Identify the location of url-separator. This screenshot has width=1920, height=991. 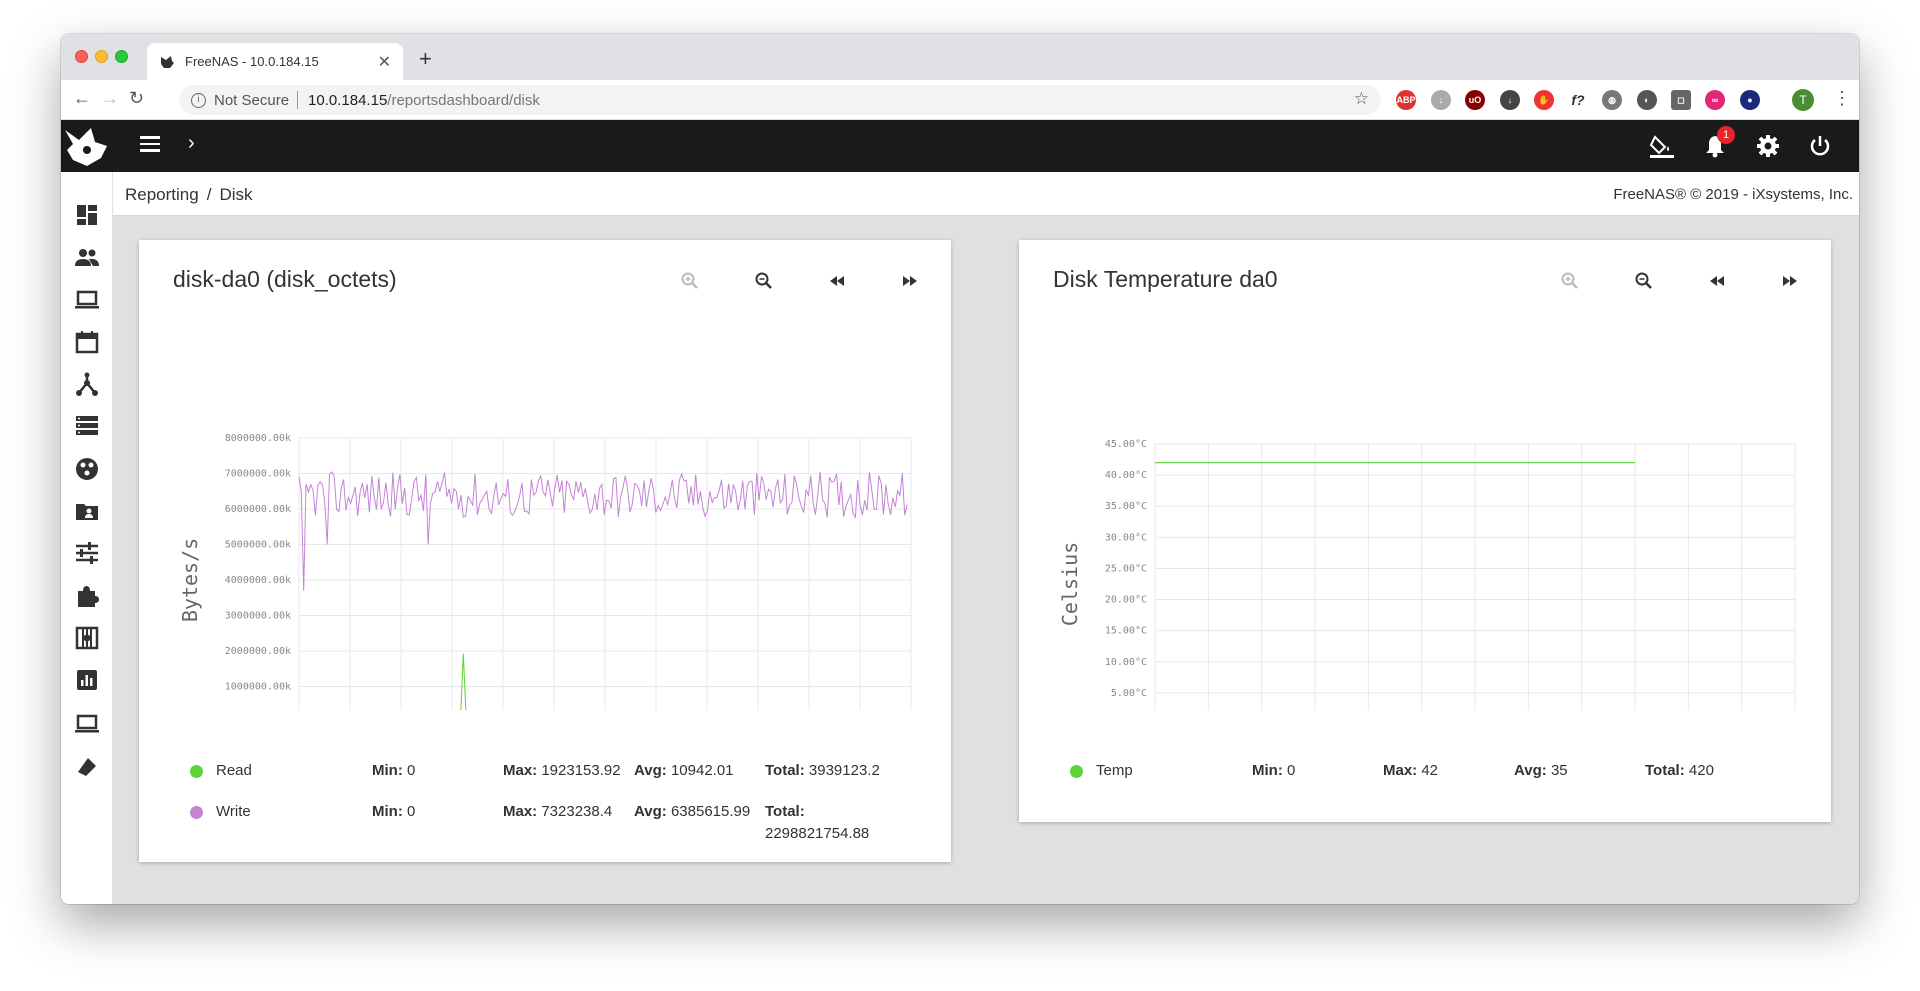
(298, 100).